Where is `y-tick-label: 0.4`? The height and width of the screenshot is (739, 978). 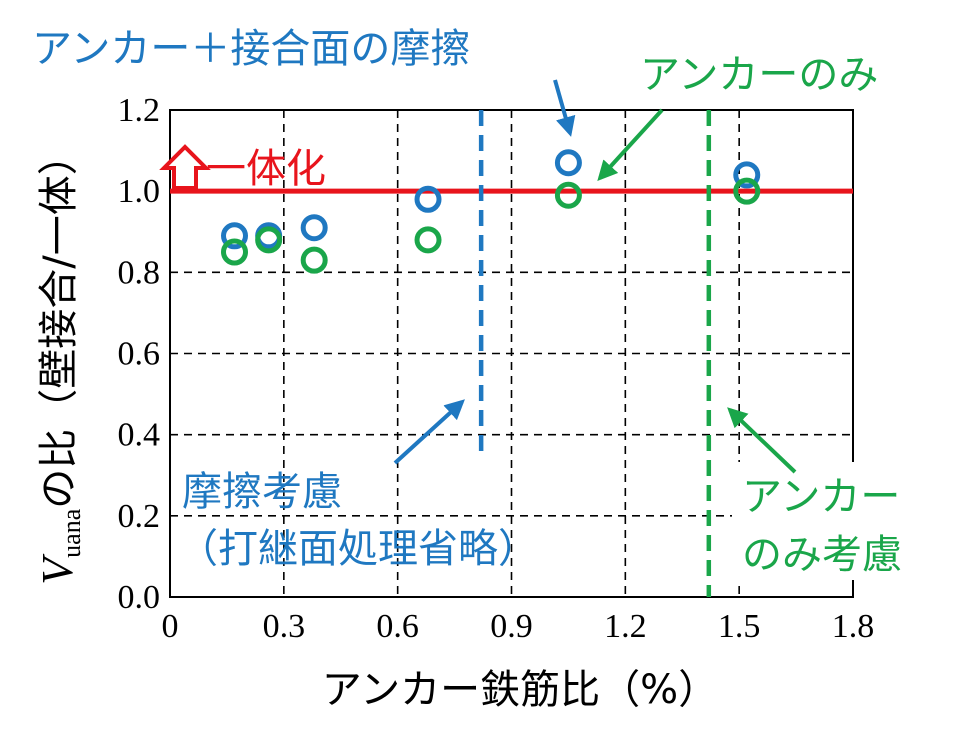 y-tick-label: 0.4 is located at coordinates (139, 435).